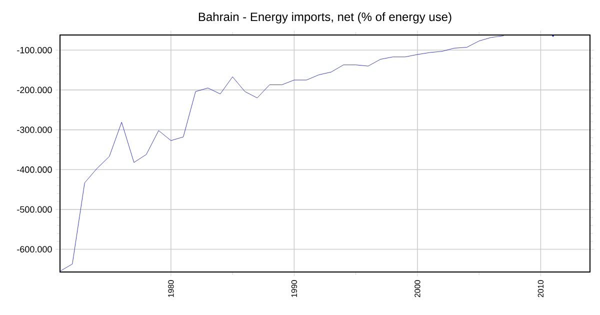 Image resolution: width=600 pixels, height=315 pixels. What do you see at coordinates (34, 90) in the screenshot?
I see `y-tick-label: -200.000` at bounding box center [34, 90].